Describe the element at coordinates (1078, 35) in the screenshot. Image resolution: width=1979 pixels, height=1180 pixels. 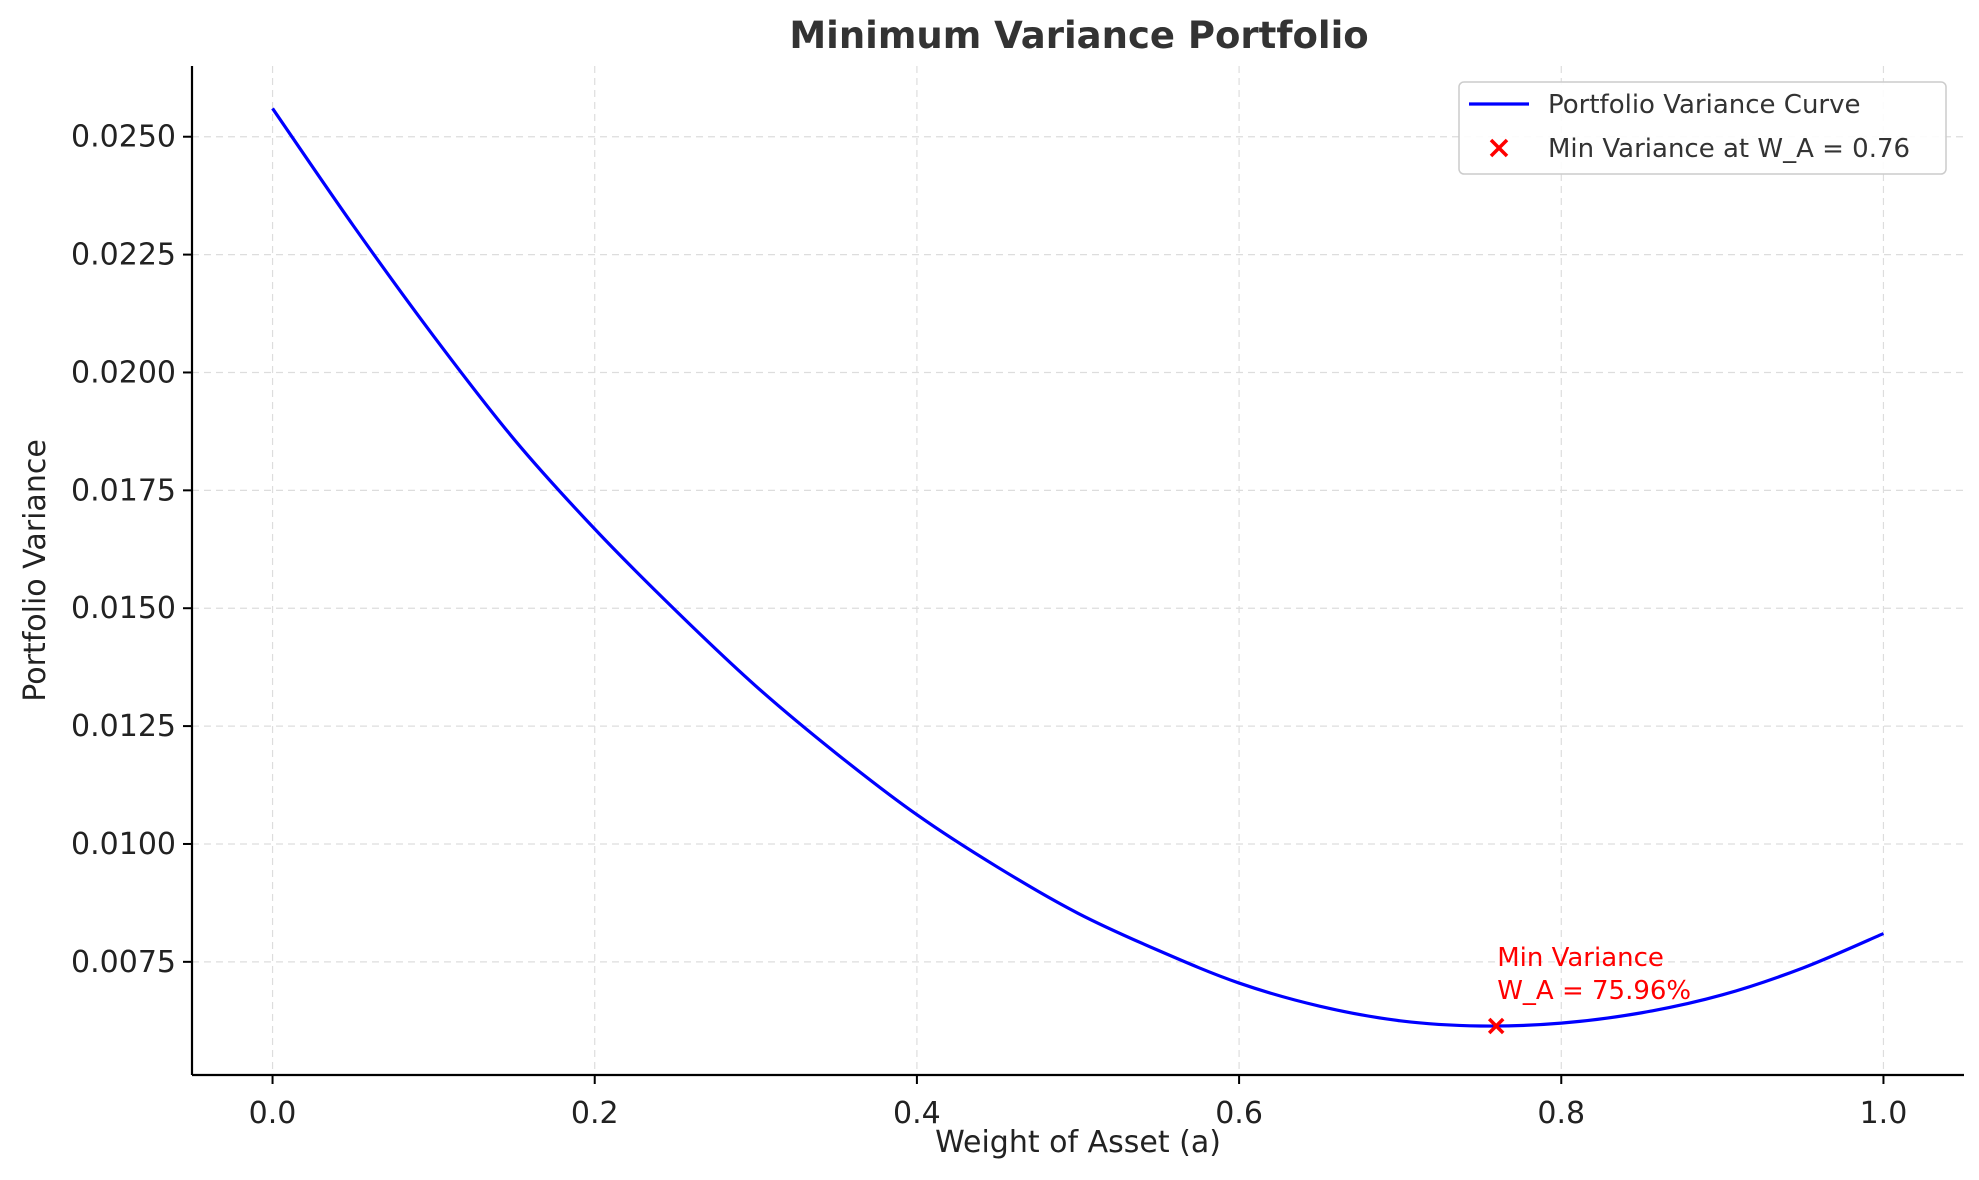
I see `chart-title: Minimum Variance Portfolio` at that location.